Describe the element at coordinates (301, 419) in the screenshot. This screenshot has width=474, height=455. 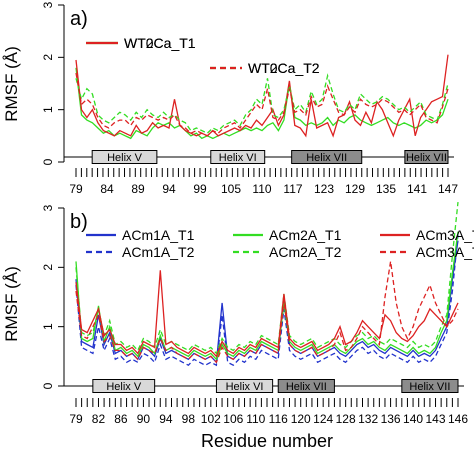
I see `x-tick-label: 120` at that location.